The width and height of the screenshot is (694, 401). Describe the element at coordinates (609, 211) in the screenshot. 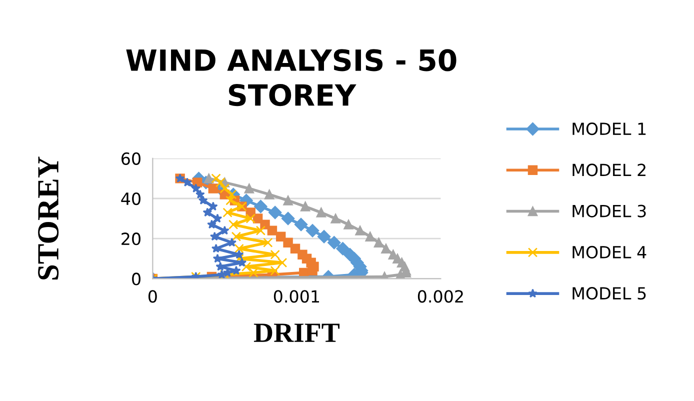

I see `legend-label: MODEL 3` at that location.